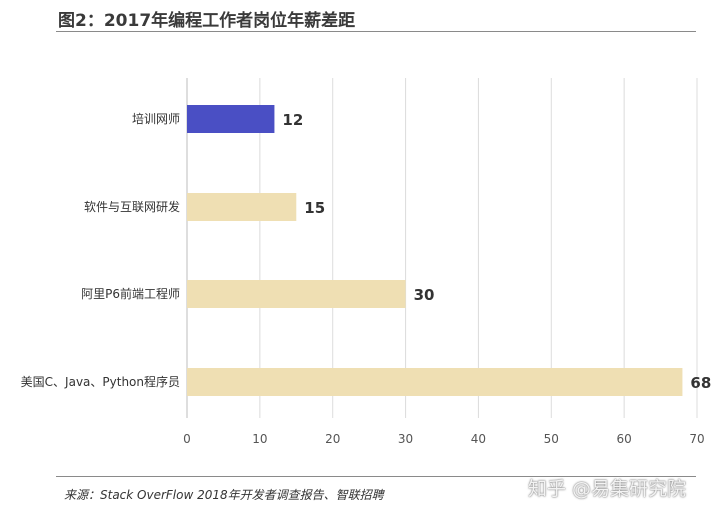  Describe the element at coordinates (607, 489) in the screenshot. I see `watermark: 知乎 @易集研究院` at that location.